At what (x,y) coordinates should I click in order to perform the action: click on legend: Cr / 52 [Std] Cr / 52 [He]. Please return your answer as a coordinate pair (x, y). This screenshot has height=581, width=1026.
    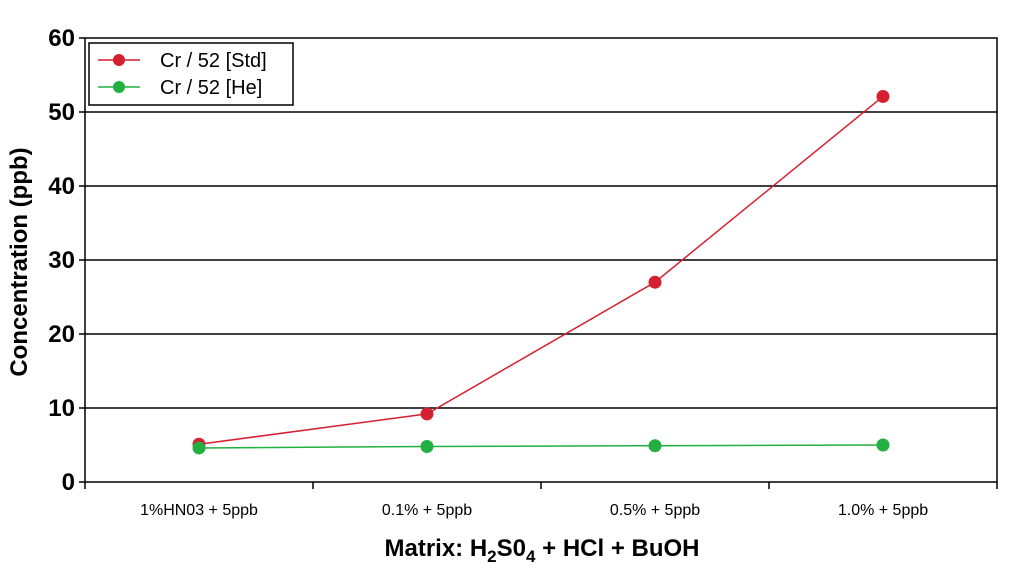
    Looking at the image, I should click on (191, 74).